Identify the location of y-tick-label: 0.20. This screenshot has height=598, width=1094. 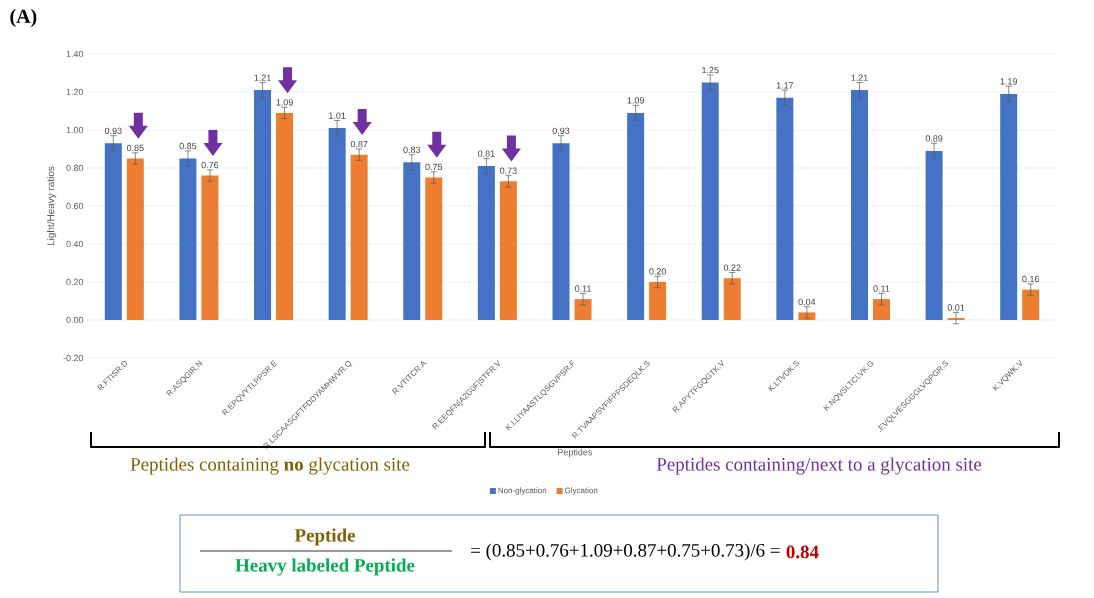
(75, 282).